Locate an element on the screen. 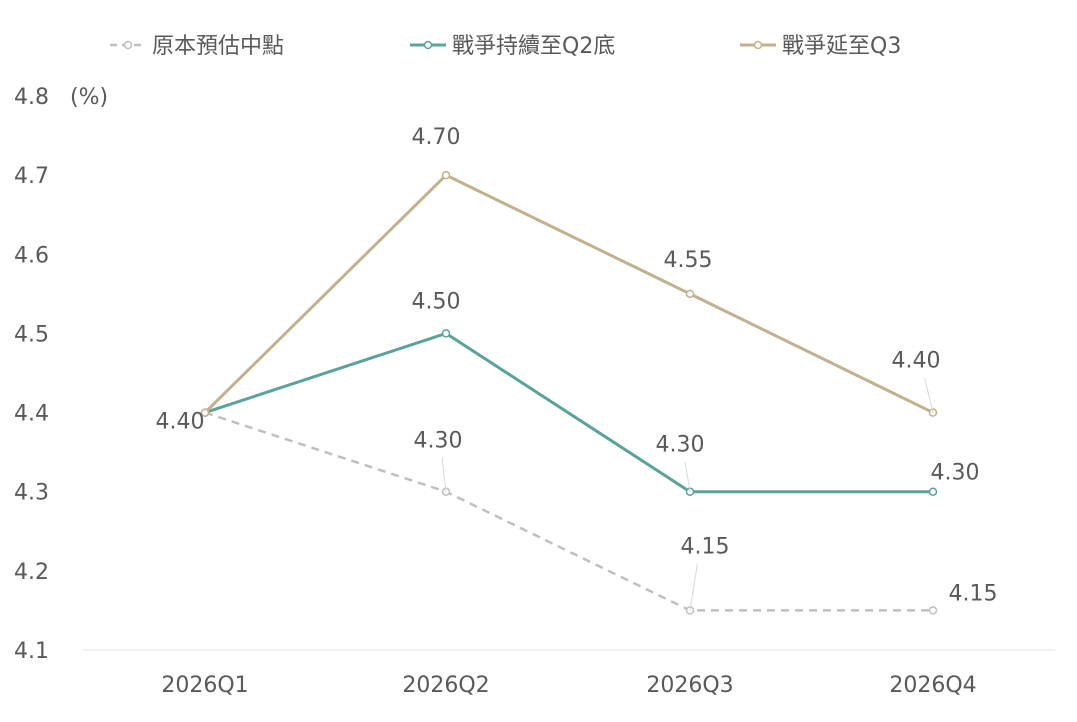  legend-item: 戰爭持續至Q2底 is located at coordinates (512, 46).